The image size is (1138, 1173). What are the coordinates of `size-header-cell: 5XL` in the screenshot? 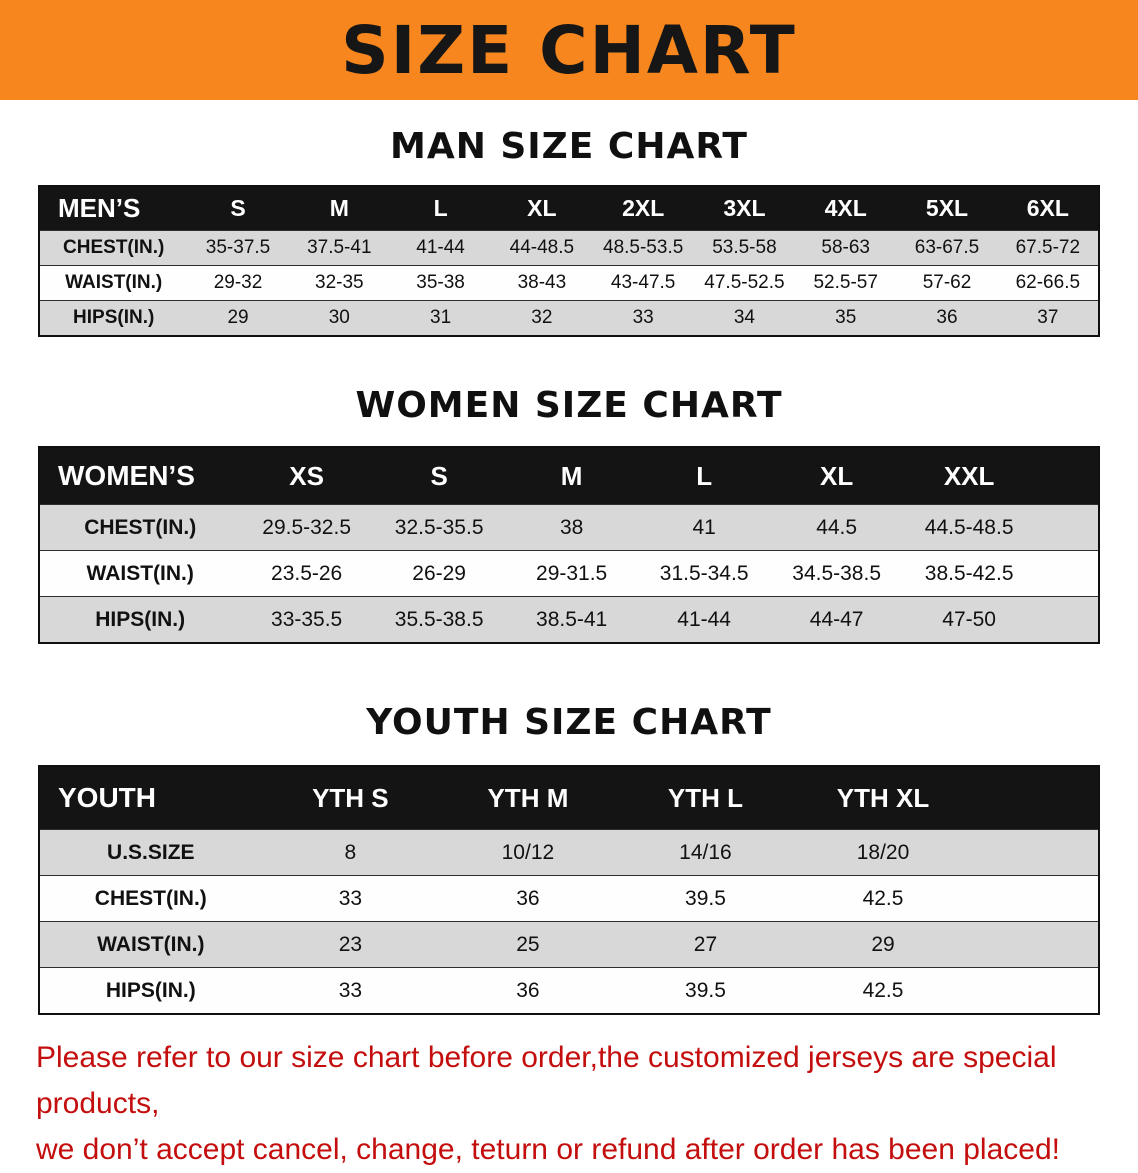 It's located at (947, 208).